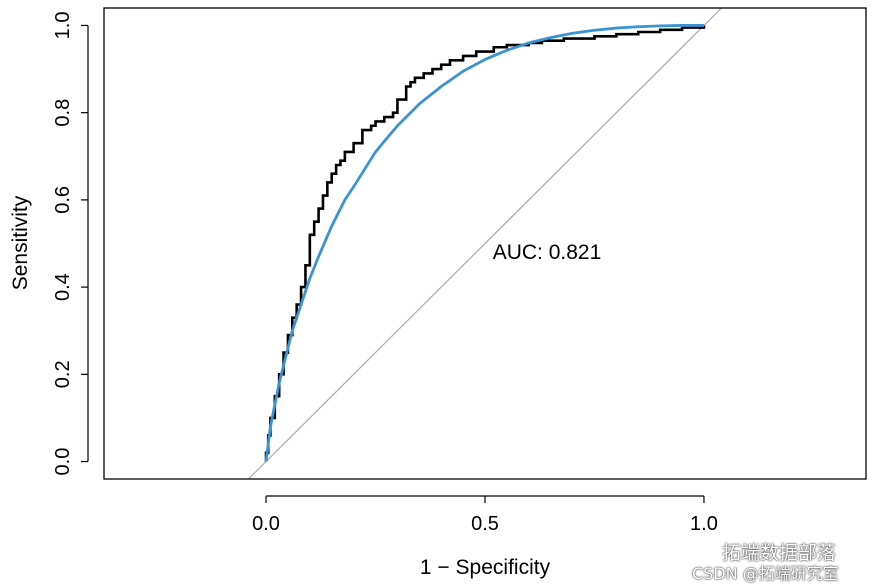 This screenshot has width=877, height=586. What do you see at coordinates (70, 244) in the screenshot?
I see `y-axis: 0.0 0.2 0.4 0.6 0.8 1.0` at bounding box center [70, 244].